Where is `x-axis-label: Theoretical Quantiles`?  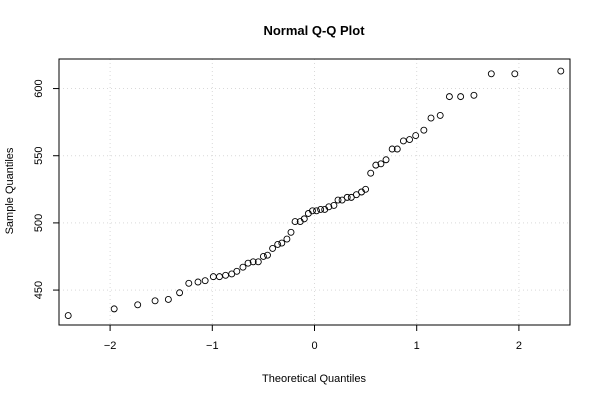 x-axis-label: Theoretical Quantiles is located at coordinates (314, 379).